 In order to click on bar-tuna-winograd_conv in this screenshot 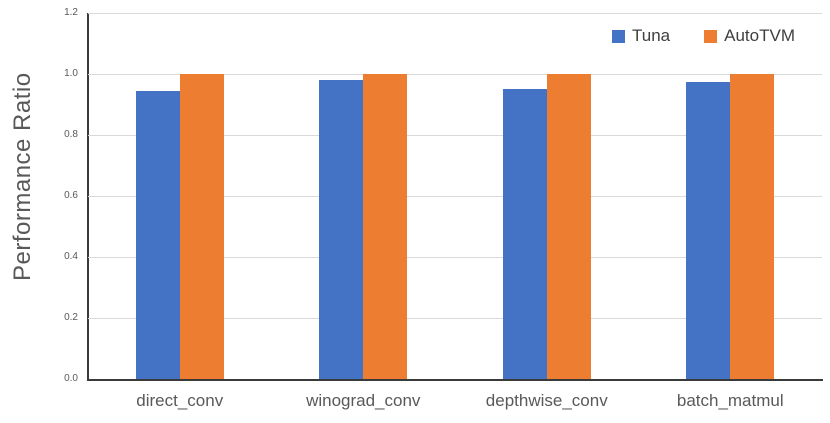, I will do `click(341, 229)`.